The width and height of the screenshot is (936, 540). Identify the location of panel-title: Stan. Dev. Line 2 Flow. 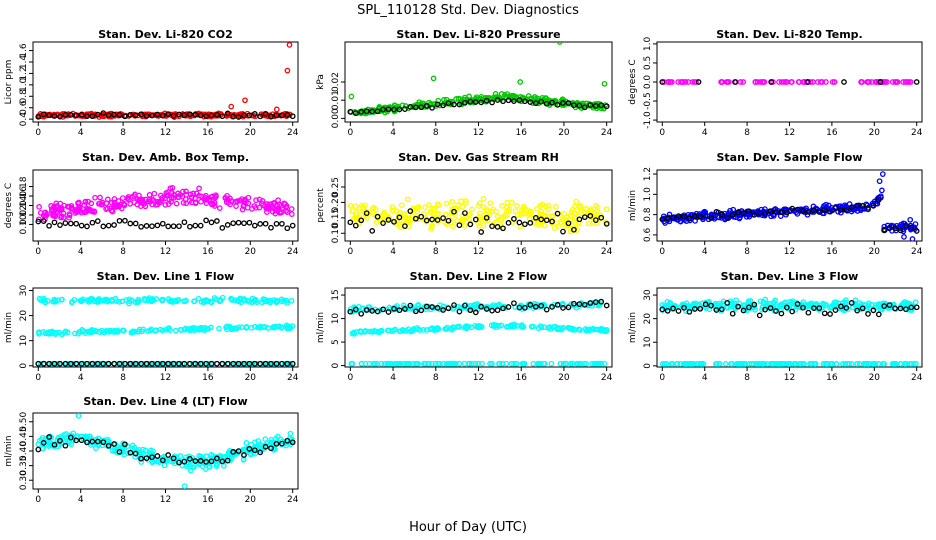
(479, 276).